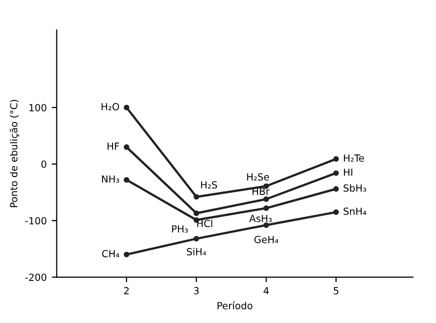  What do you see at coordinates (111, 179) in the screenshot?
I see `annotation: NH₃` at bounding box center [111, 179].